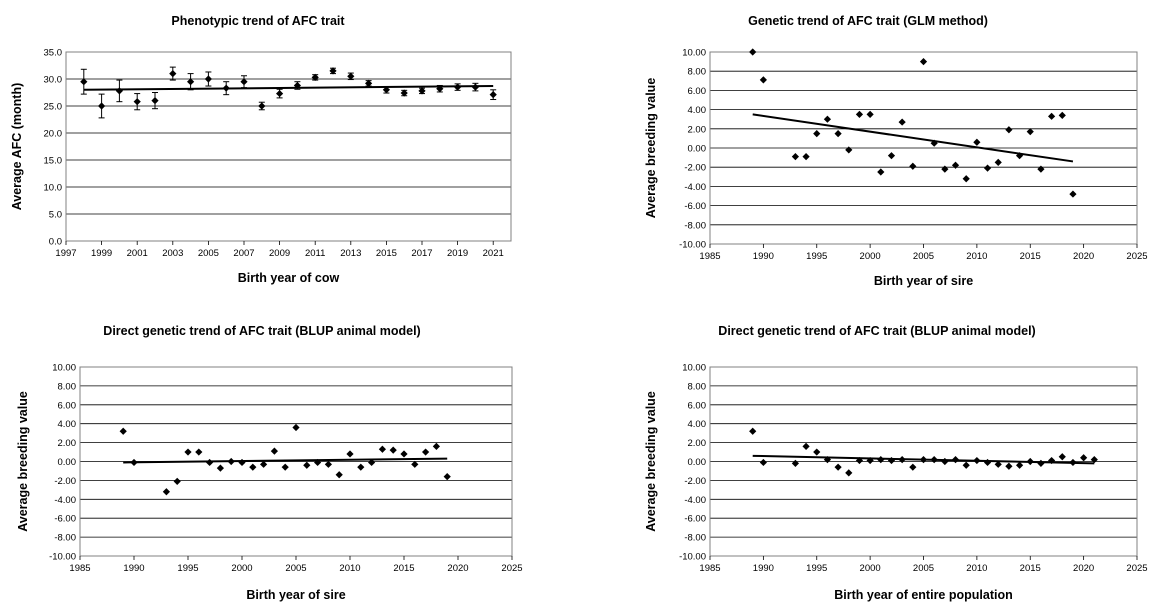 The image size is (1153, 605). I want to click on x-tick-label: 2001, so click(137, 253).